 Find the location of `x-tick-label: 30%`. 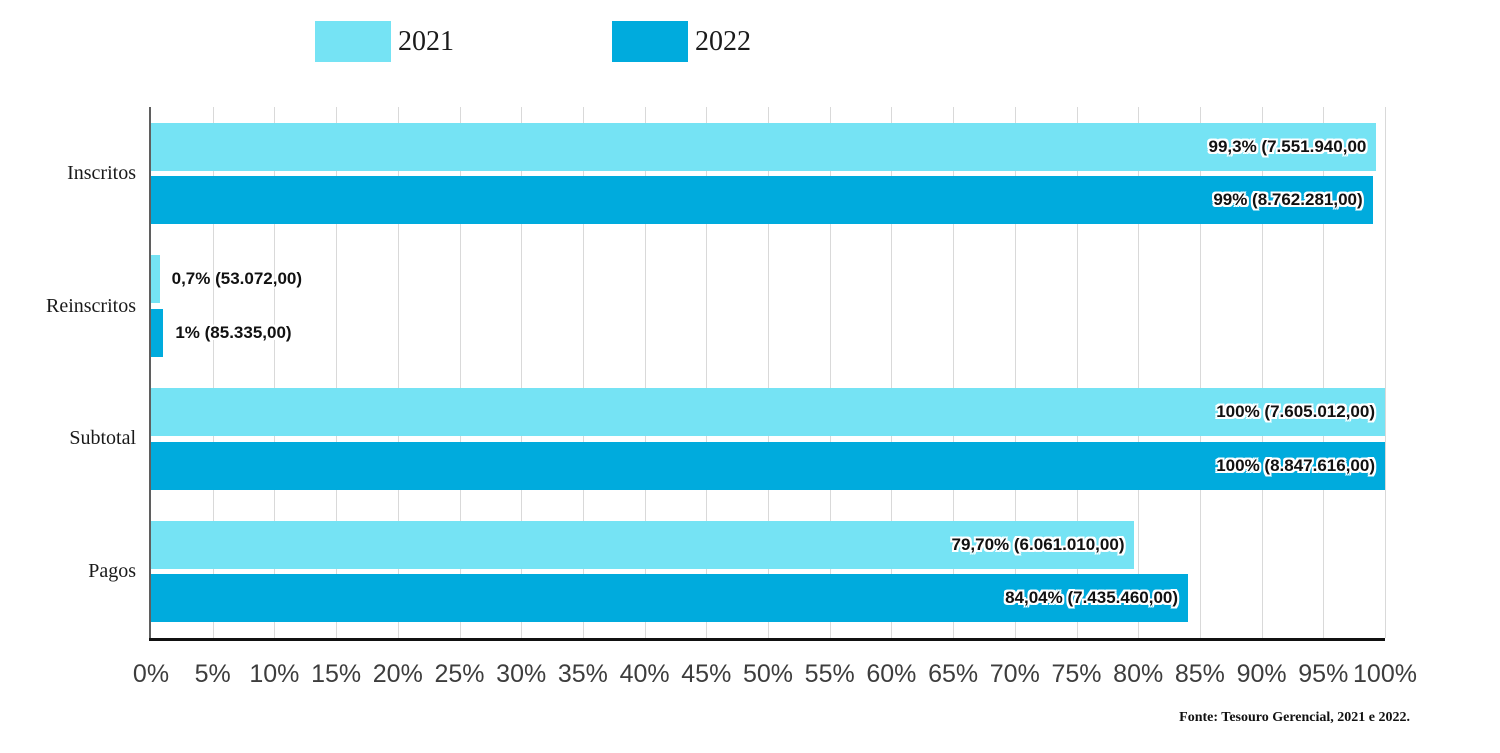

x-tick-label: 30% is located at coordinates (521, 674).